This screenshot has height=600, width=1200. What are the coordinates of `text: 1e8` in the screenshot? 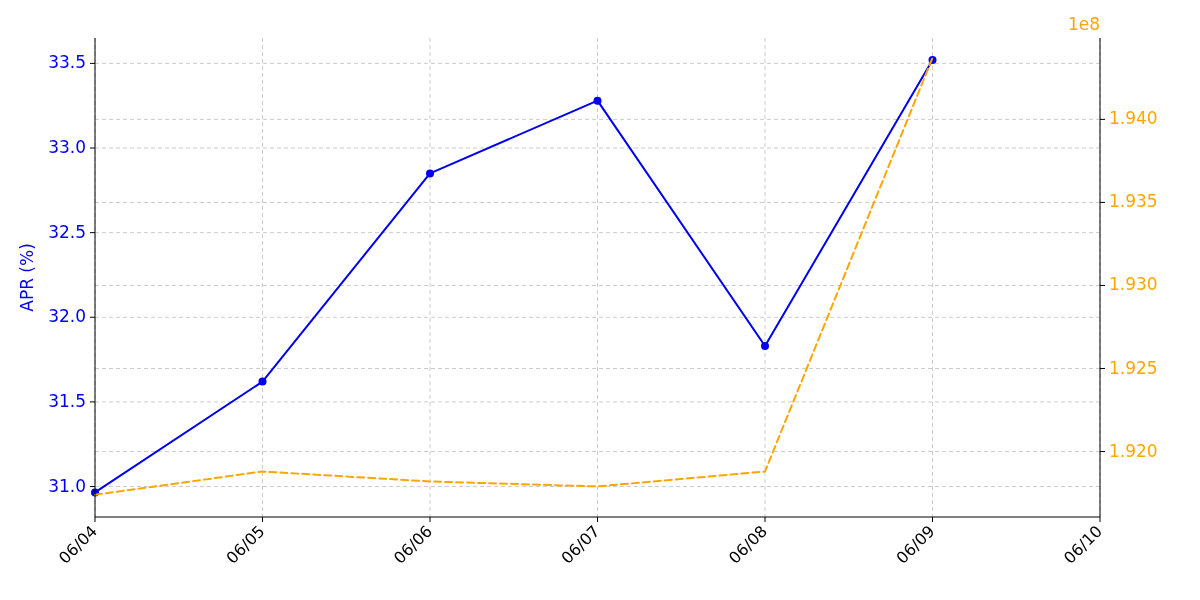 It's located at (1083, 24).